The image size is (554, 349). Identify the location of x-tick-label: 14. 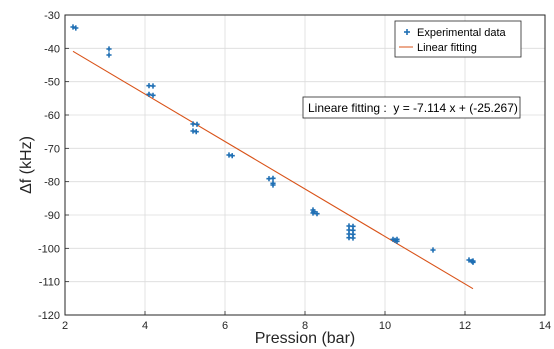
(545, 326).